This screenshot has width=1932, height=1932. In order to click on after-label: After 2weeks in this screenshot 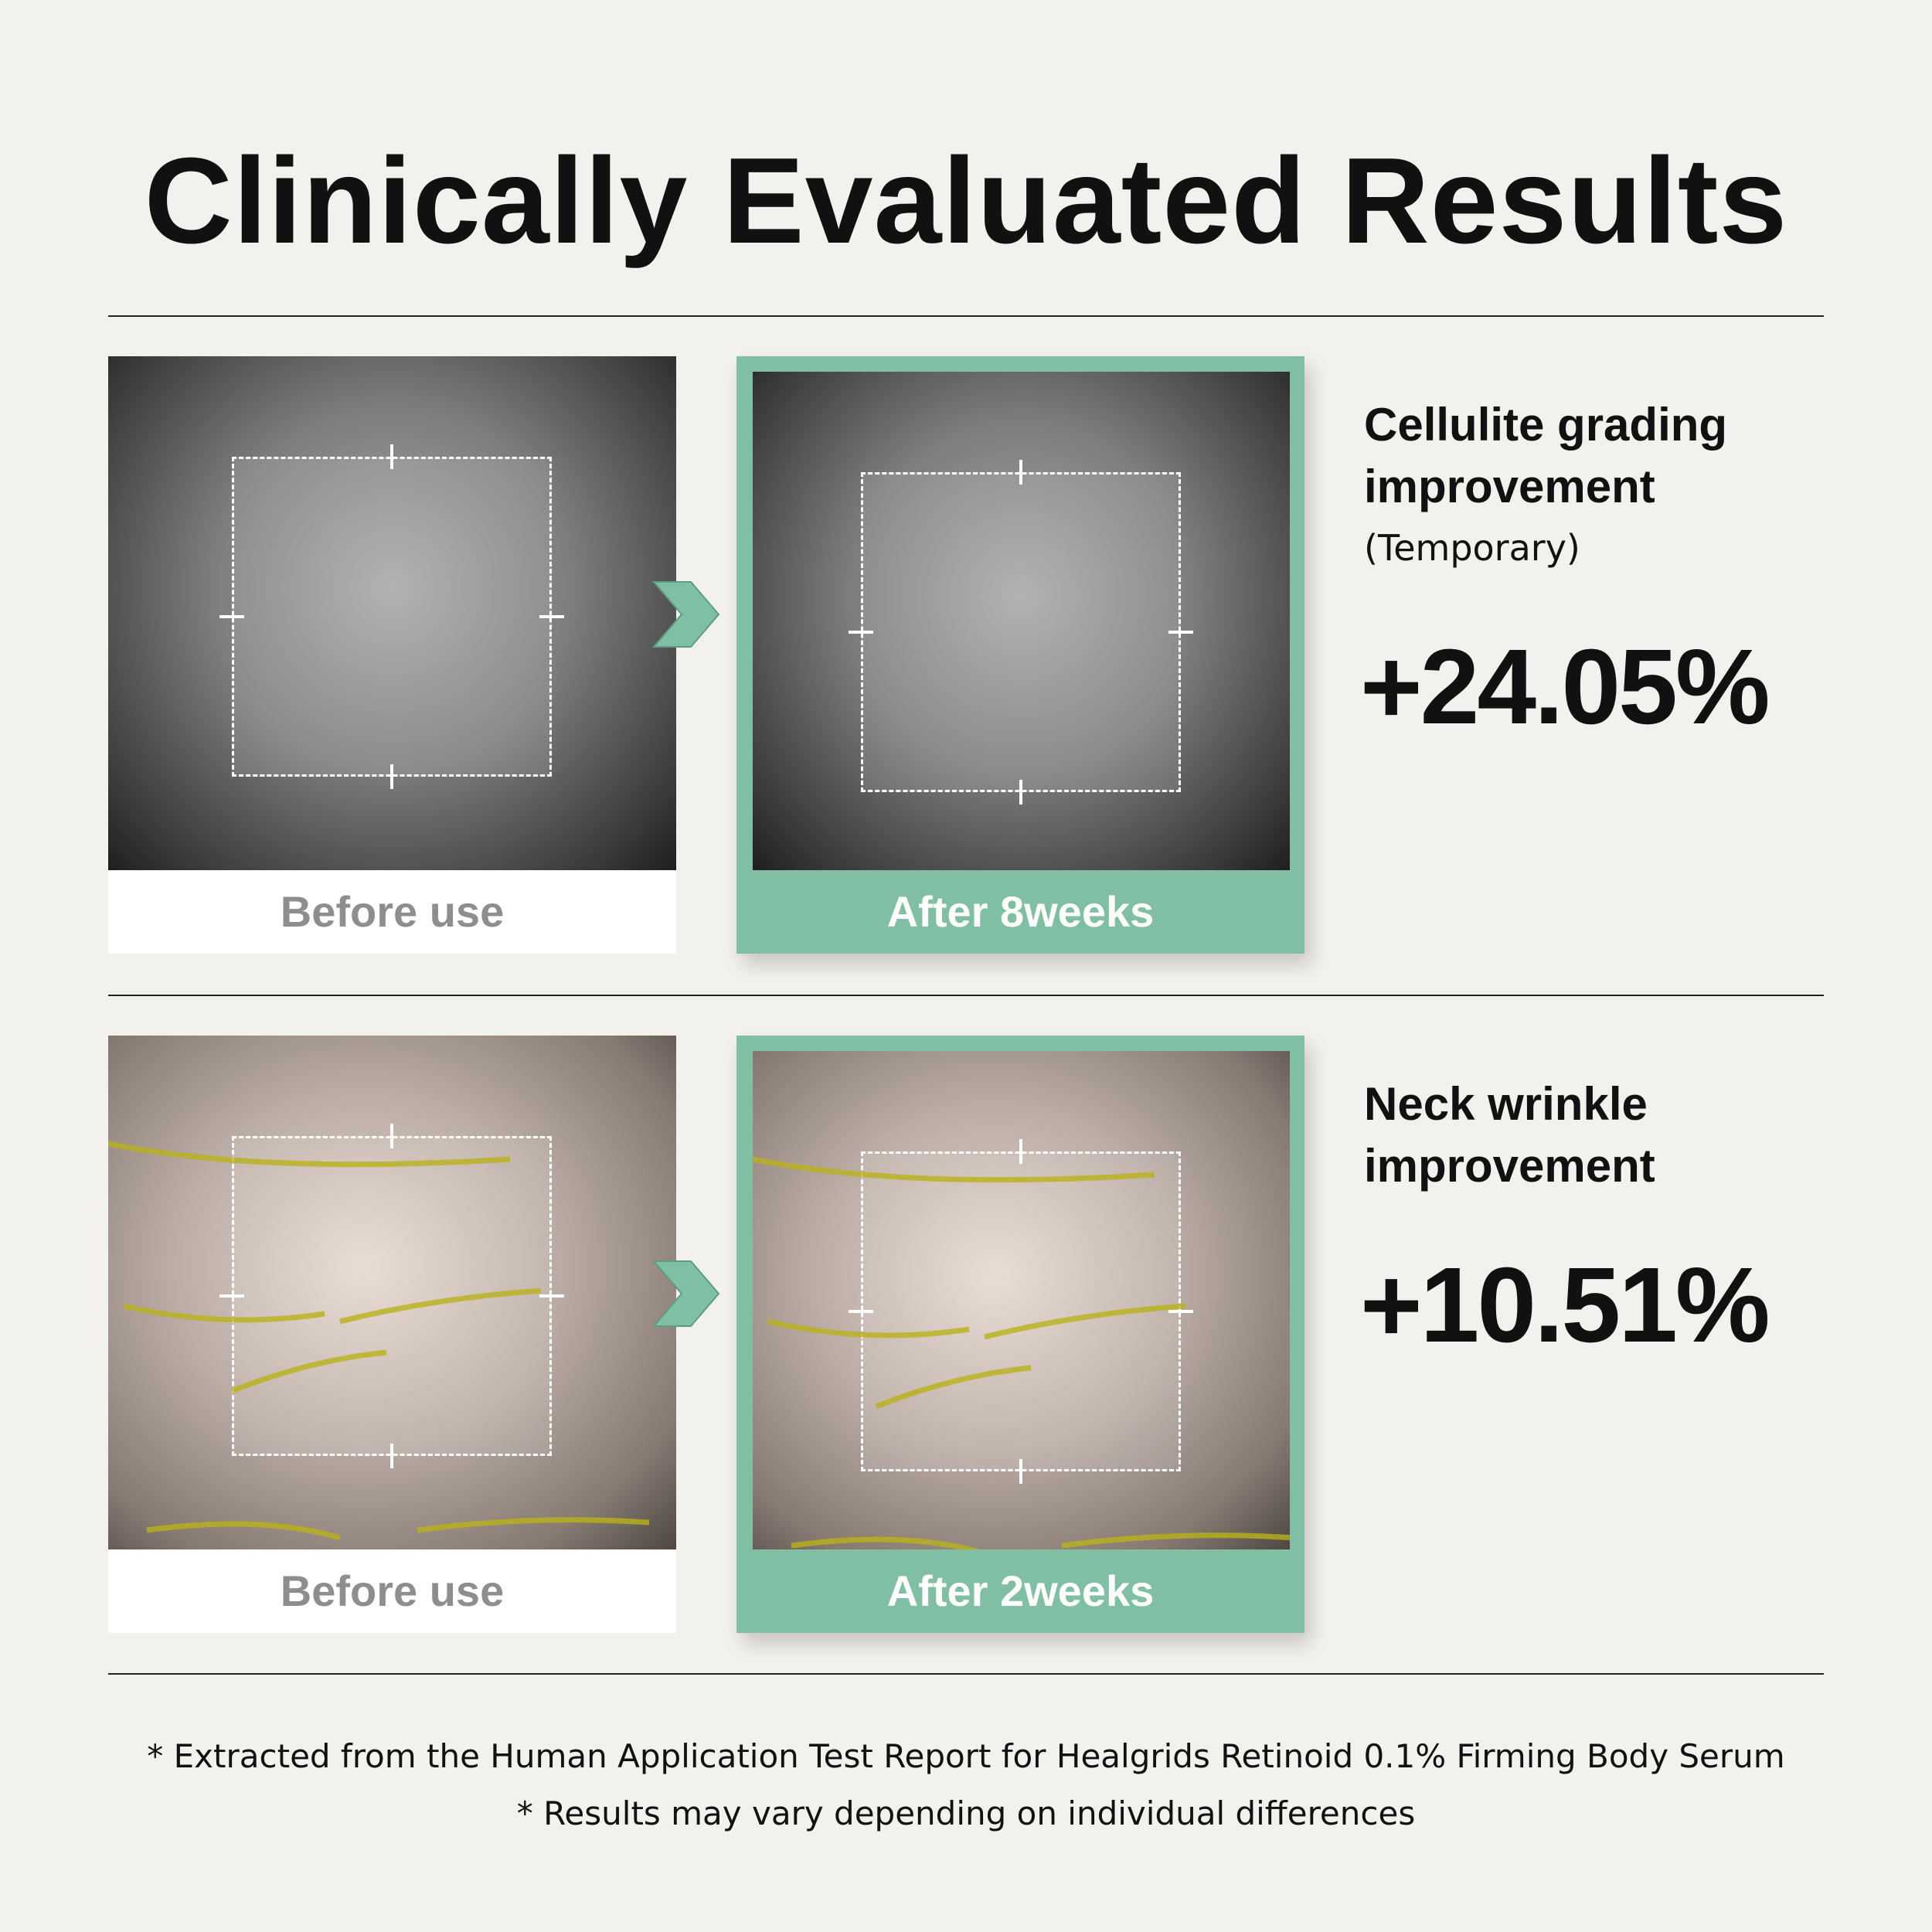, I will do `click(1020, 1590)`.